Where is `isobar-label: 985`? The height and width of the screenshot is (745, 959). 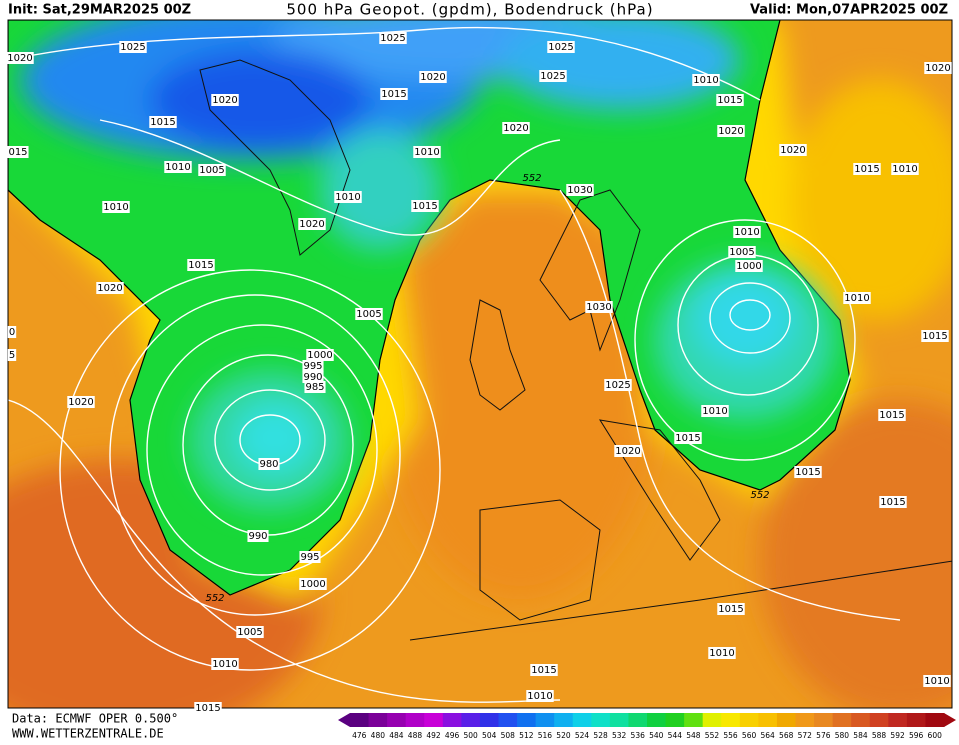
isobar-label: 985 is located at coordinates (314, 387).